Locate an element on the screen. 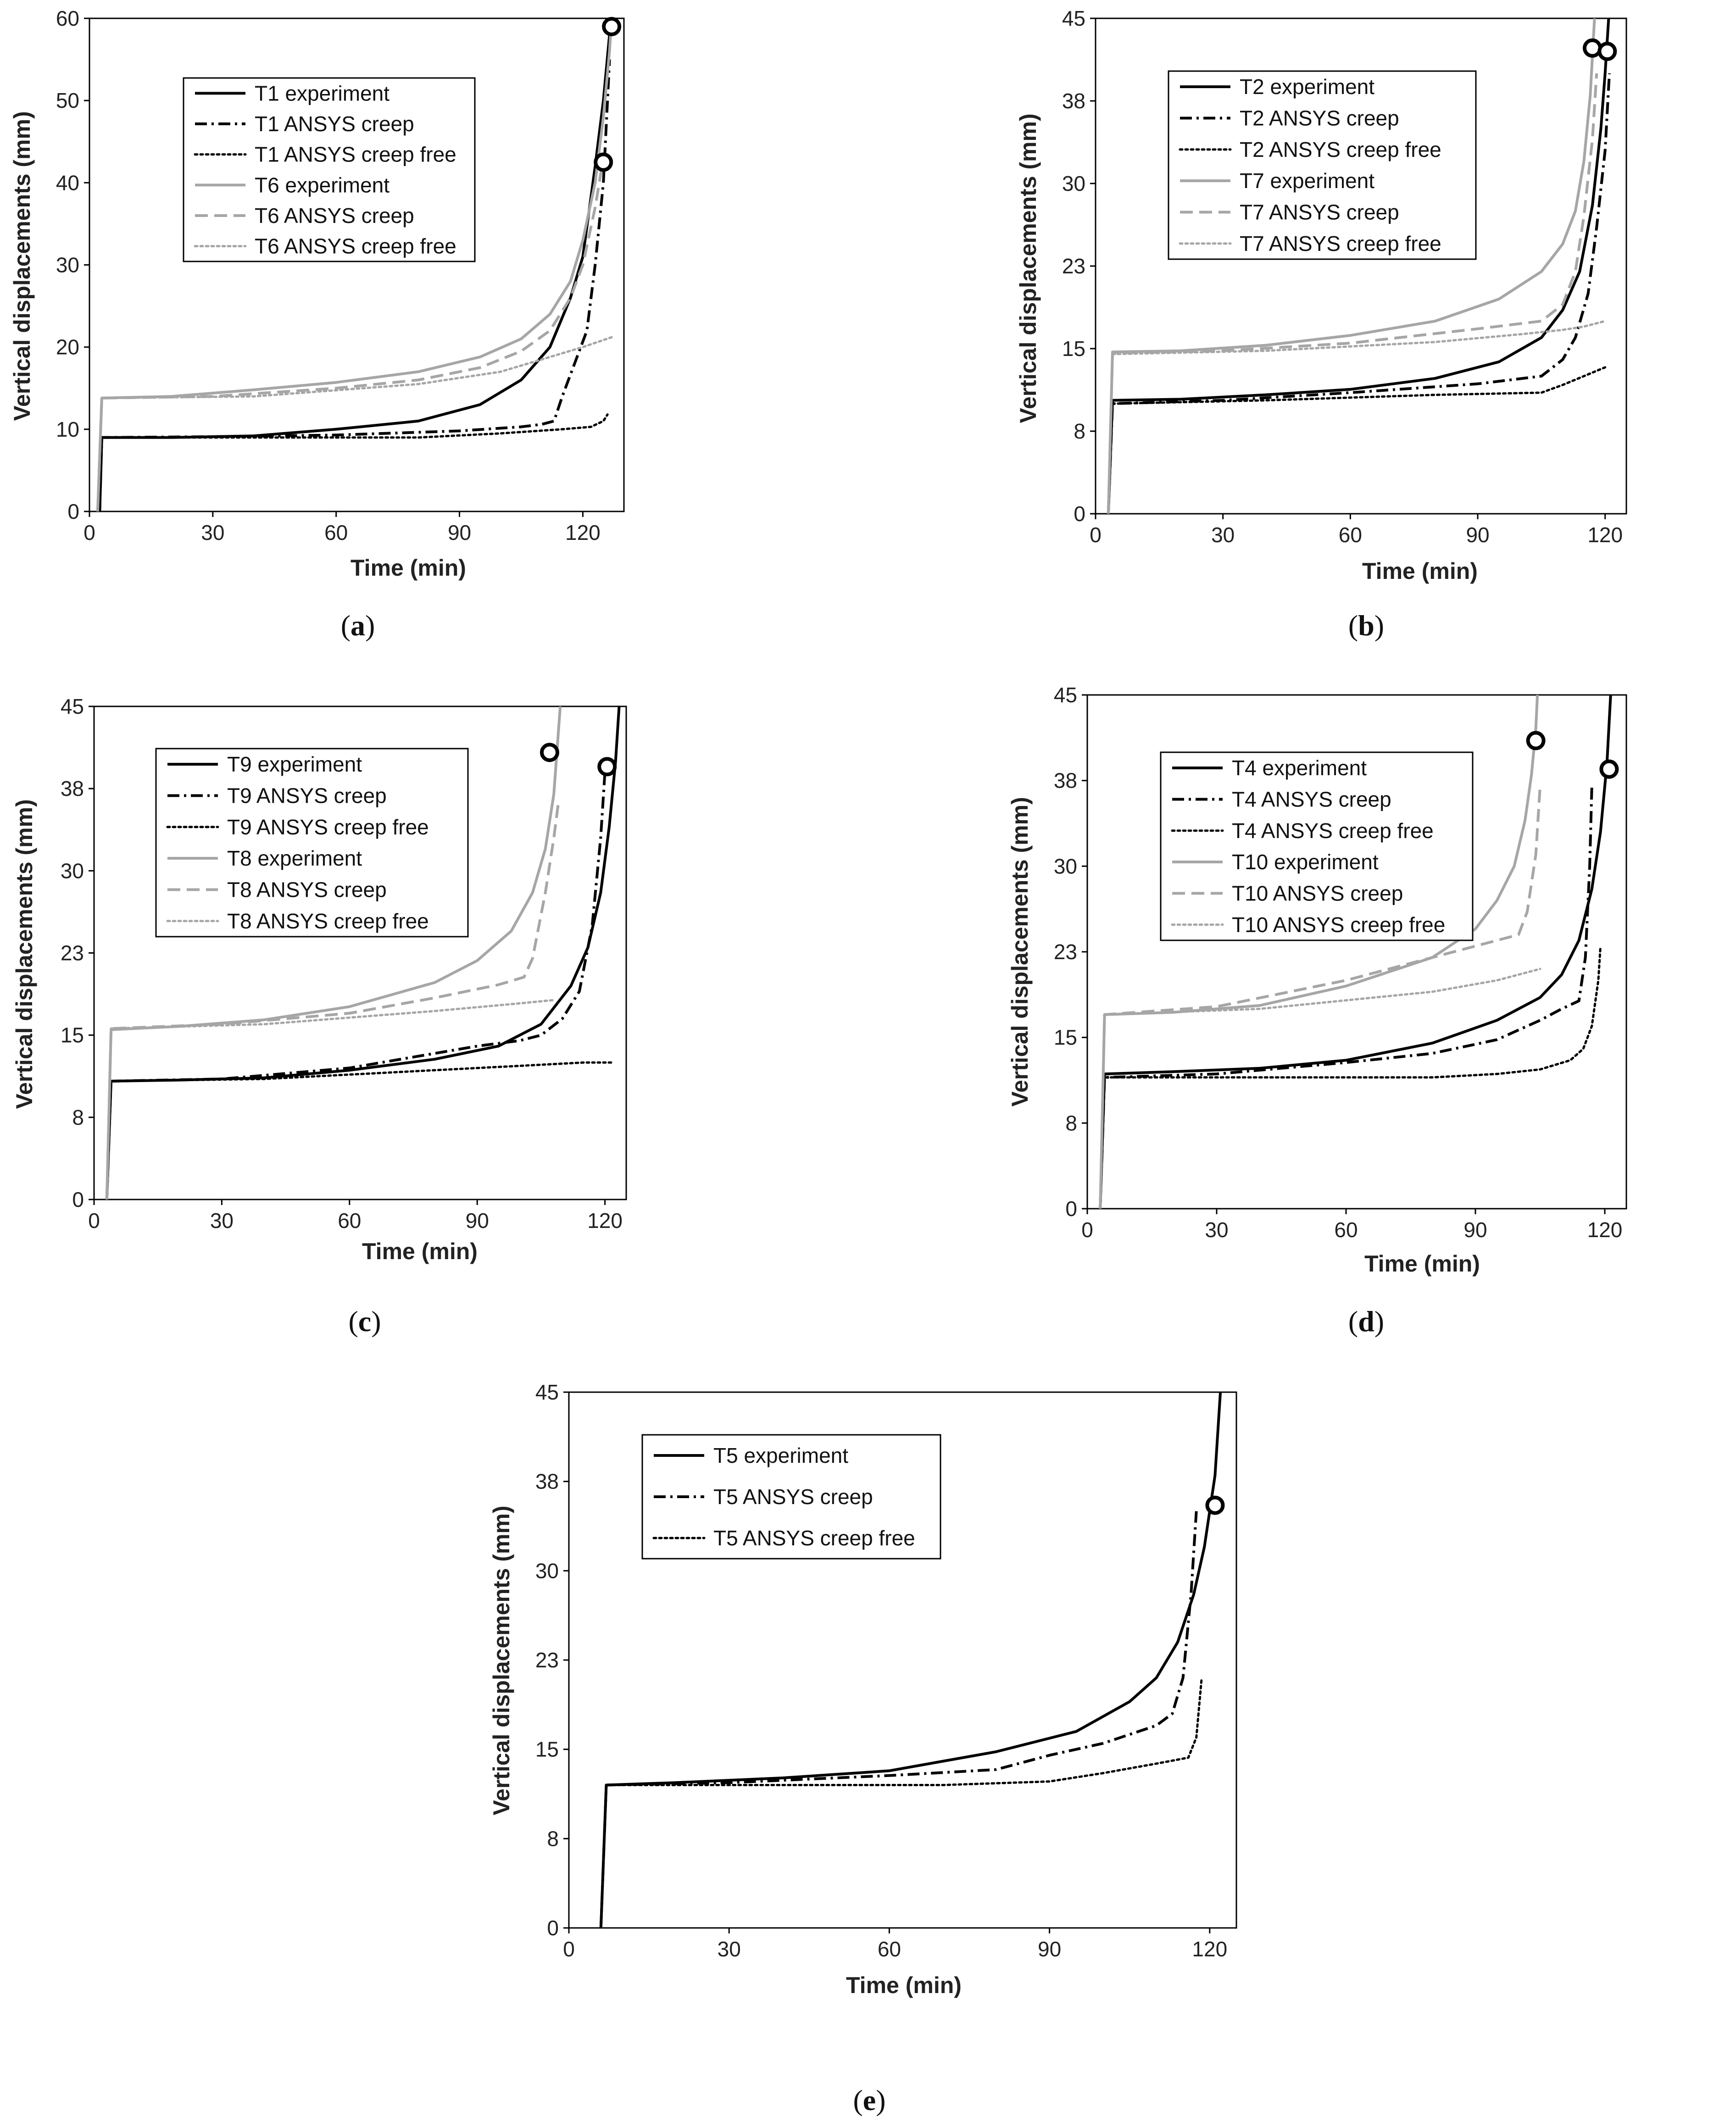 The width and height of the screenshot is (1736, 2127). y-tick-label: 60 is located at coordinates (67, 18).